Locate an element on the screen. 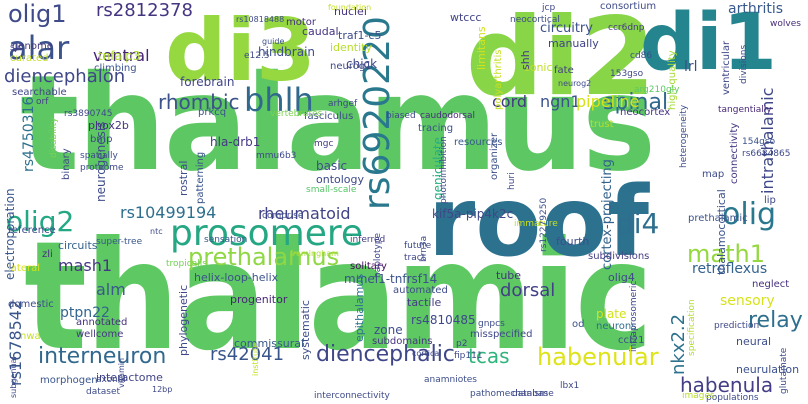 Image resolution: width=808 pixels, height=404 pixels. word: ntc is located at coordinates (156, 231).